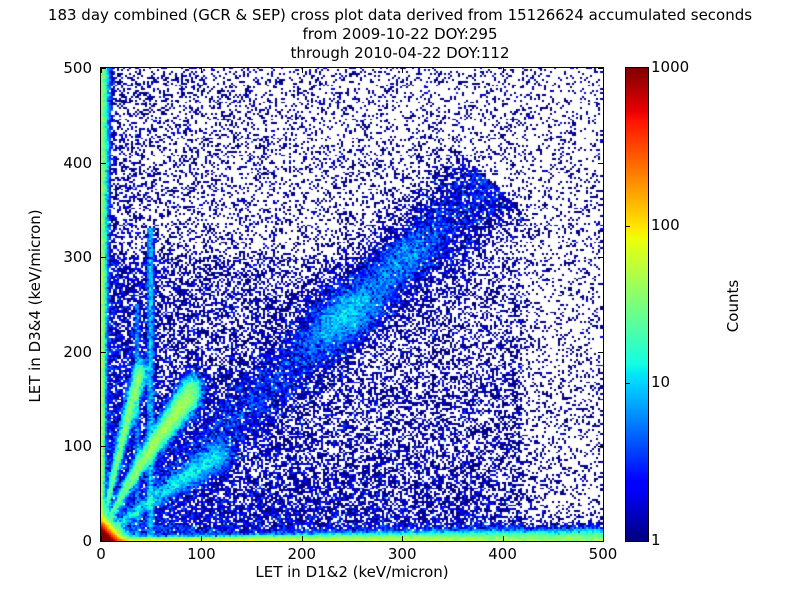  I want to click on title-line-3: through 2010-04-22 DOY:112, so click(400, 53).